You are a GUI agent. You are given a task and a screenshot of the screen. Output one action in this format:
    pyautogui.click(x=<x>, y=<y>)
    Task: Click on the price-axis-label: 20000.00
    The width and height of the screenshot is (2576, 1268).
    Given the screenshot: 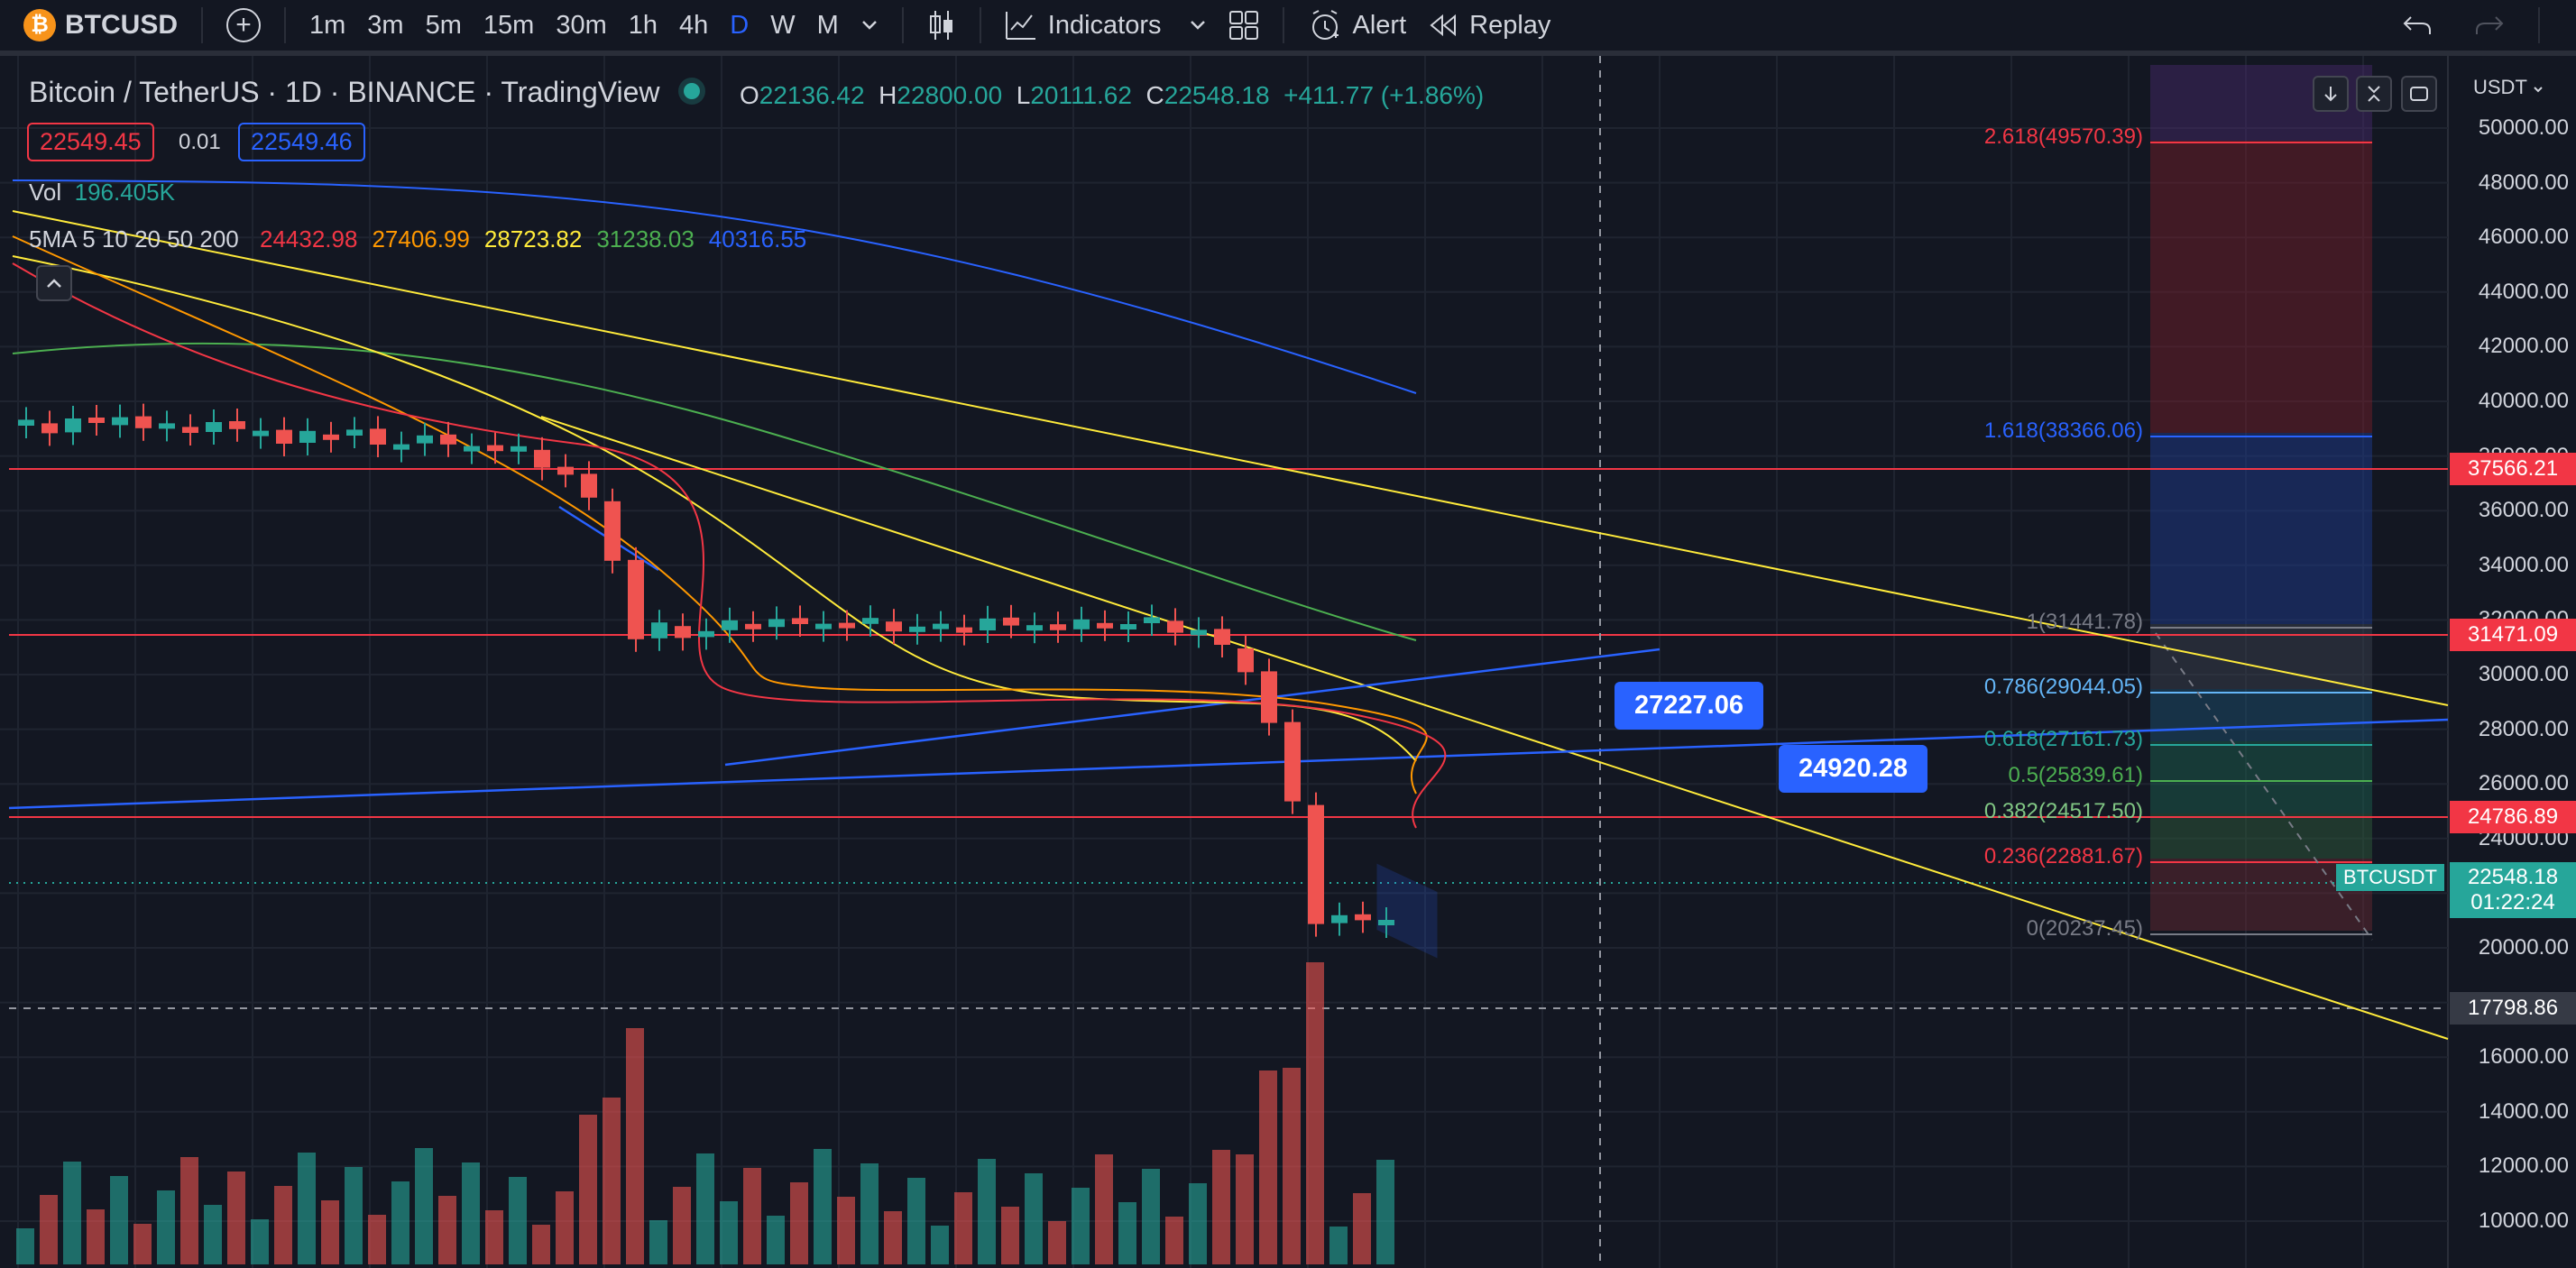 What is the action you would take?
    pyautogui.click(x=2523, y=947)
    